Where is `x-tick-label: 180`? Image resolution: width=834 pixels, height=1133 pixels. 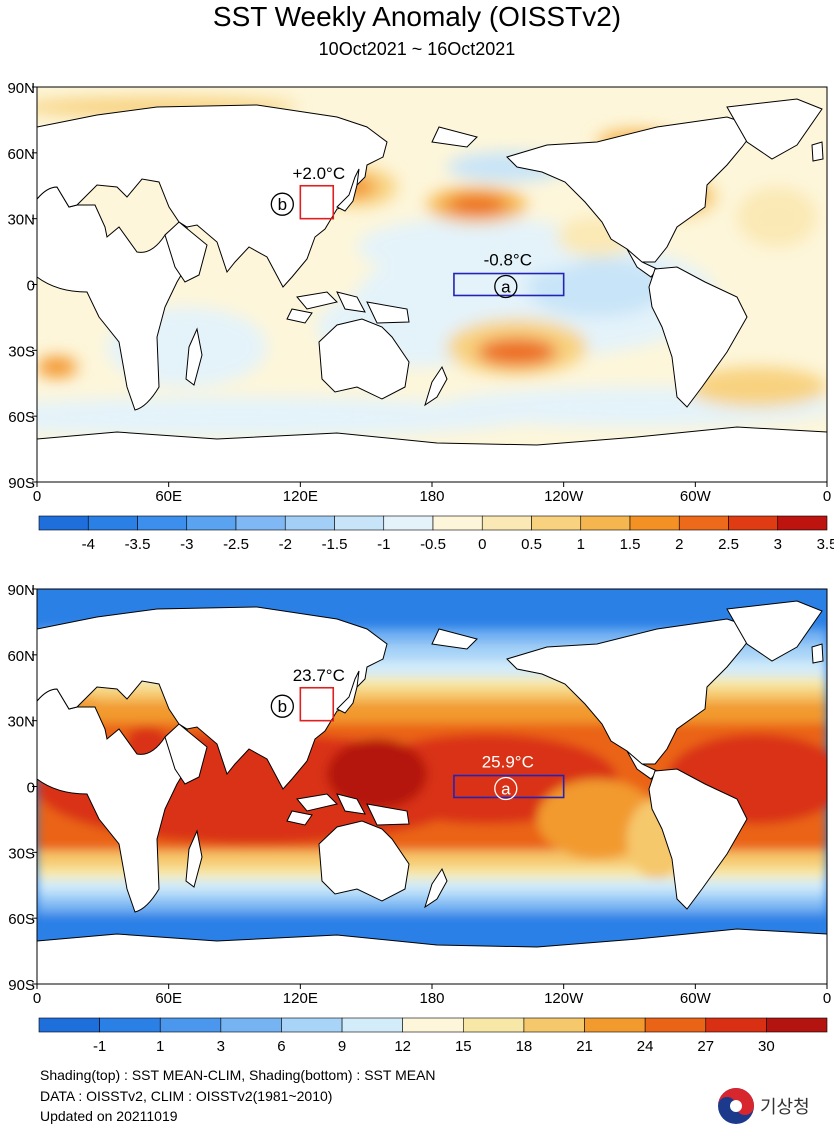
x-tick-label: 180 is located at coordinates (431, 998).